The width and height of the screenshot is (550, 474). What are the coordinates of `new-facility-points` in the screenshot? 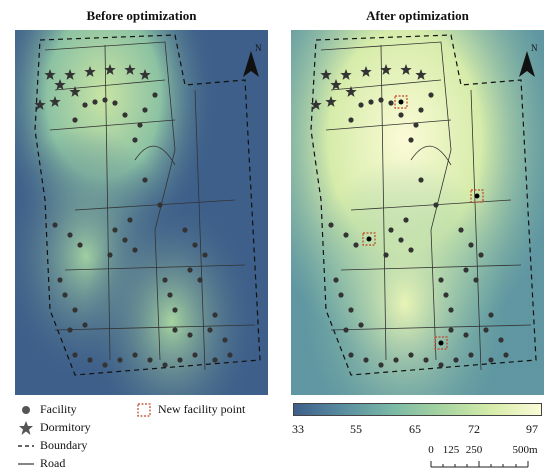 It's located at (423, 222).